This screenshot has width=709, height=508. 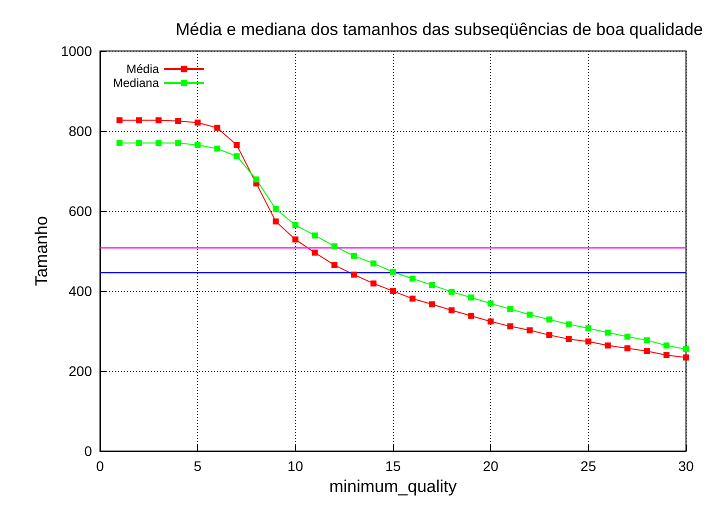 I want to click on y-axis-title: Tamanho, so click(x=41, y=251).